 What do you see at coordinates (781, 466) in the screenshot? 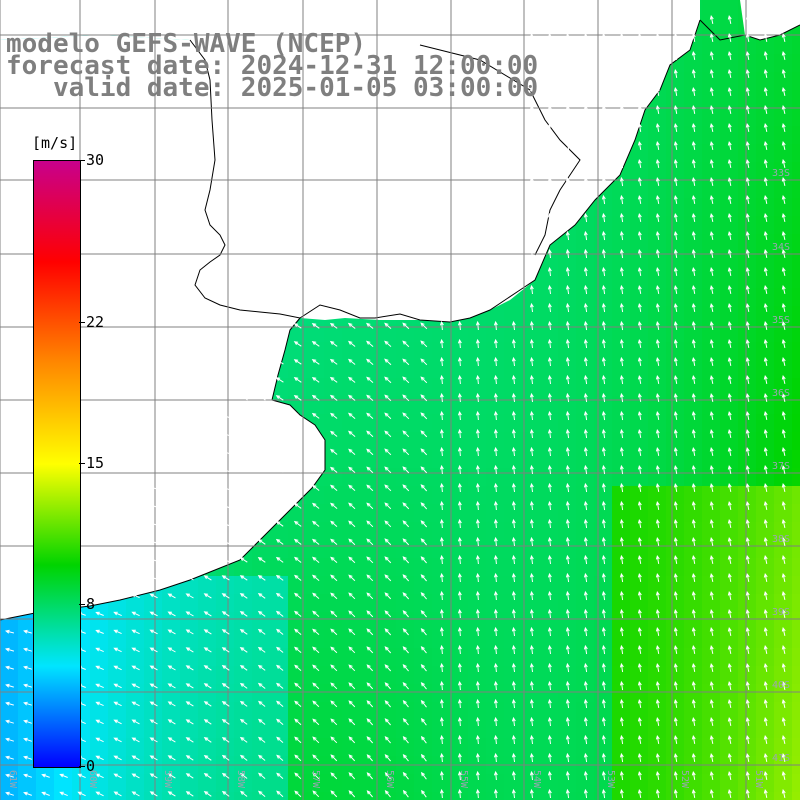
I see `latitude-label: 37S` at bounding box center [781, 466].